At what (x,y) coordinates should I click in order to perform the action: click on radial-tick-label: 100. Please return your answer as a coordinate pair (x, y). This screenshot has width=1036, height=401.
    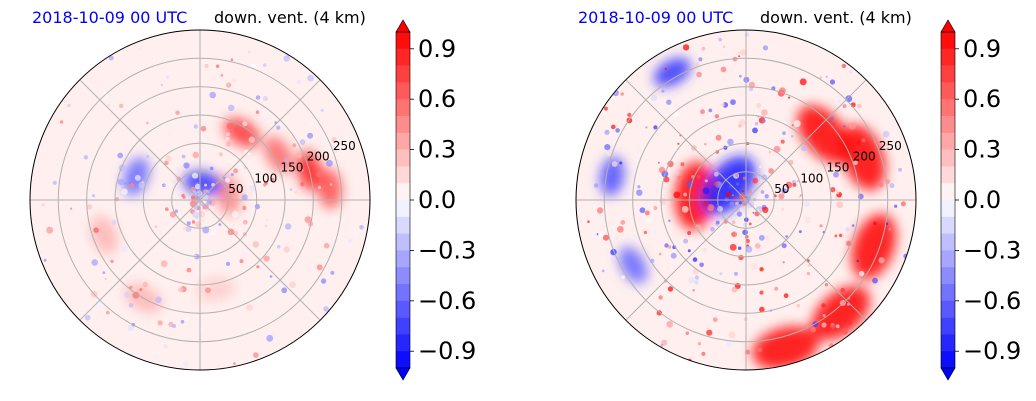
    Looking at the image, I should click on (811, 178).